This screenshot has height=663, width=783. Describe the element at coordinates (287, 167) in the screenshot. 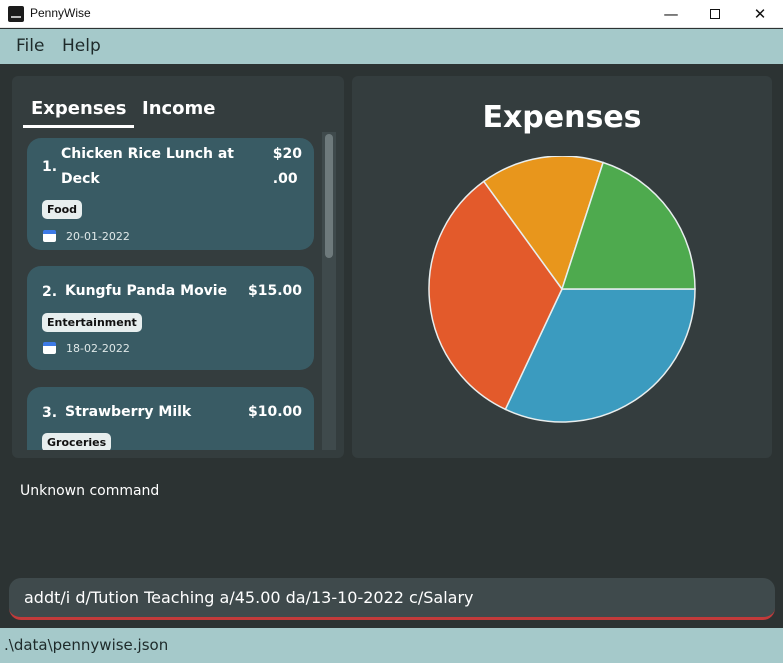

I see `entry-amount: $20 .00` at that location.